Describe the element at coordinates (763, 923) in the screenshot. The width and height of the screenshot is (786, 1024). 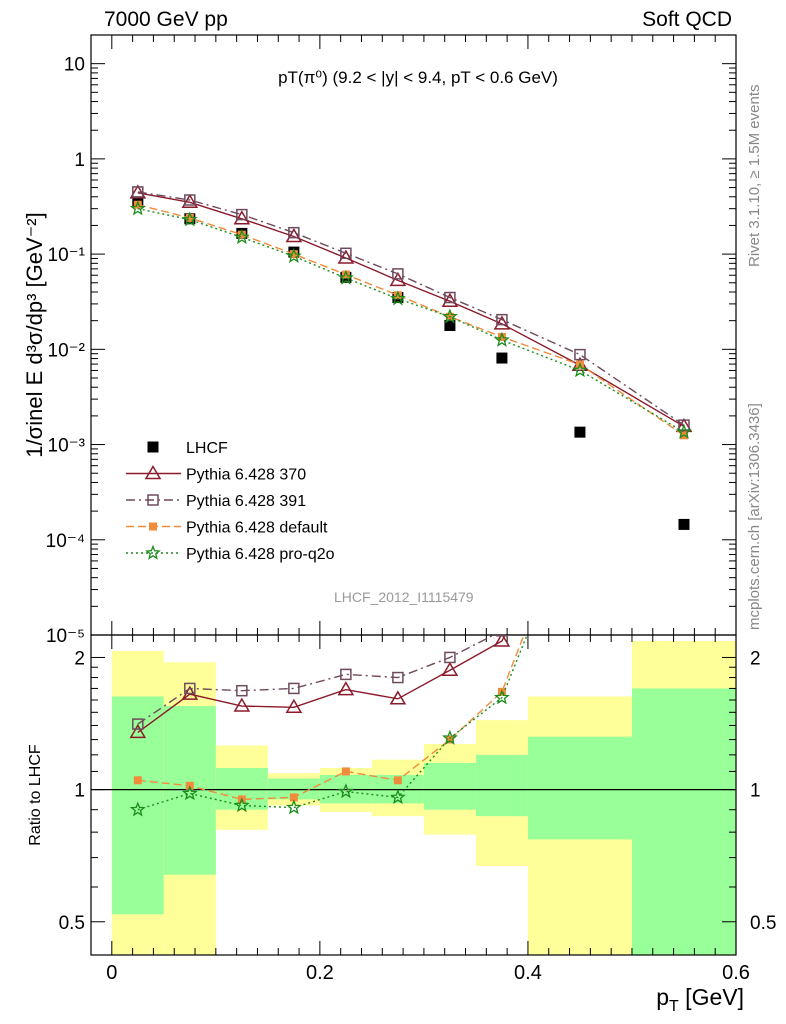
I see `ratio-y-tick-label-right: 0.5` at that location.